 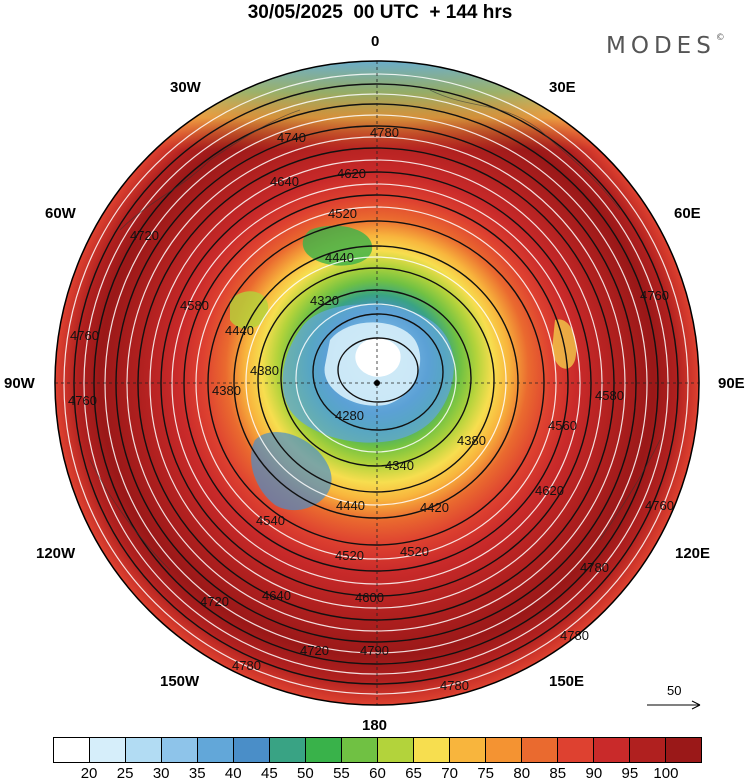 I want to click on colorbar-tick-label: 75, so click(x=485, y=773).